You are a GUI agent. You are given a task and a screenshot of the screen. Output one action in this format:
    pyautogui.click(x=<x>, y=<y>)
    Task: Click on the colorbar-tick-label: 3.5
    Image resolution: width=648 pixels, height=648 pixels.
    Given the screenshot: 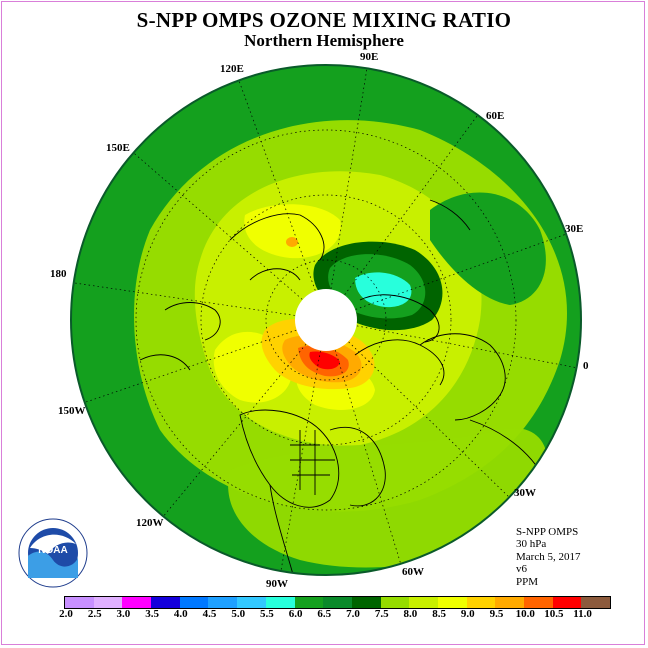 What is the action you would take?
    pyautogui.click(x=152, y=614)
    